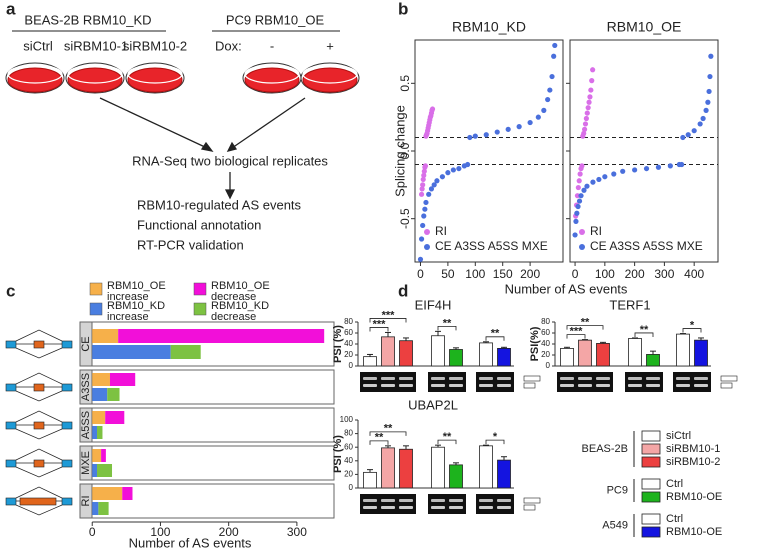 This screenshot has height=549, width=782. Describe the element at coordinates (403, 290) in the screenshot. I see `panel-label: d` at that location.